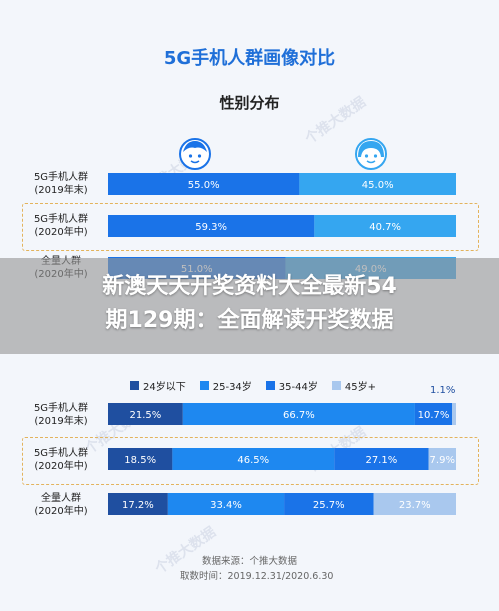 This screenshot has height=611, width=499. Describe the element at coordinates (61, 184) in the screenshot. I see `gender-row-label-0: 5G手机人群 (2019年末)` at that location.